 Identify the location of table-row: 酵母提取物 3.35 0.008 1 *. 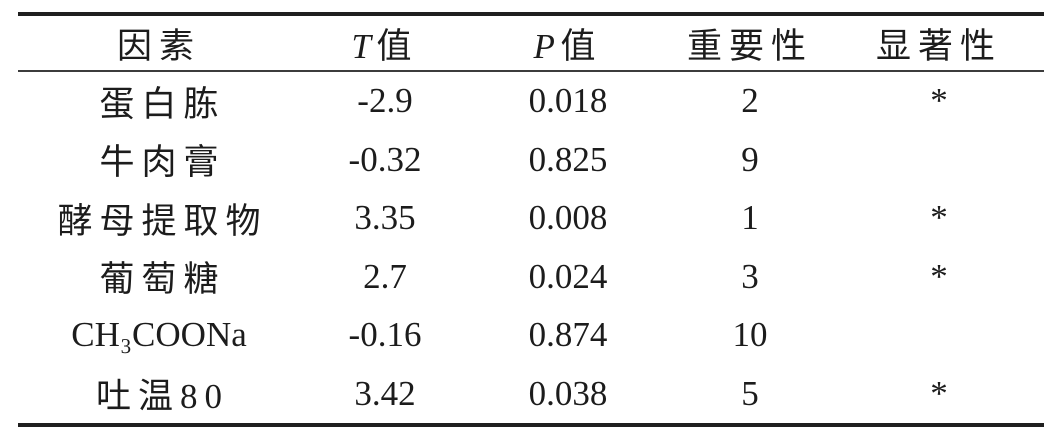
(531, 218).